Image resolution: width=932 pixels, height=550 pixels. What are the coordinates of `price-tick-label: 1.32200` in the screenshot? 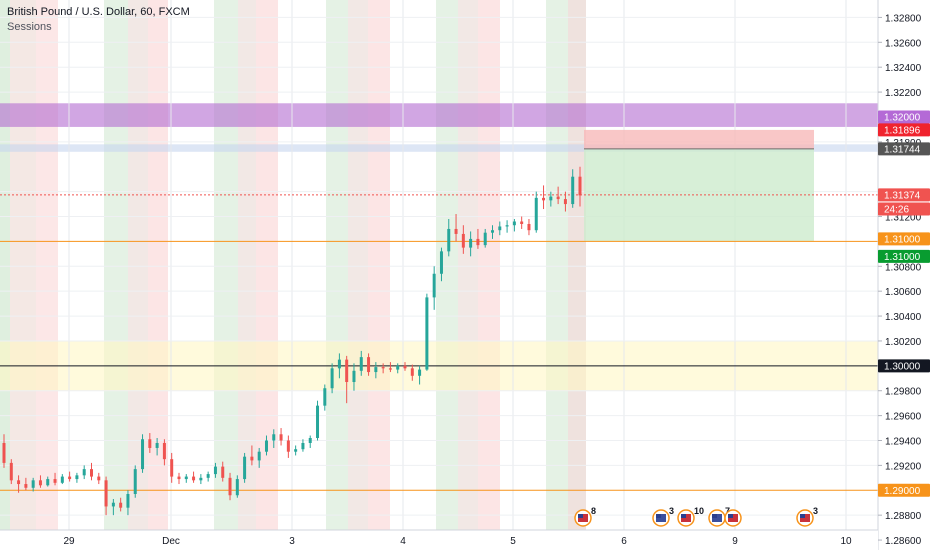 It's located at (903, 93).